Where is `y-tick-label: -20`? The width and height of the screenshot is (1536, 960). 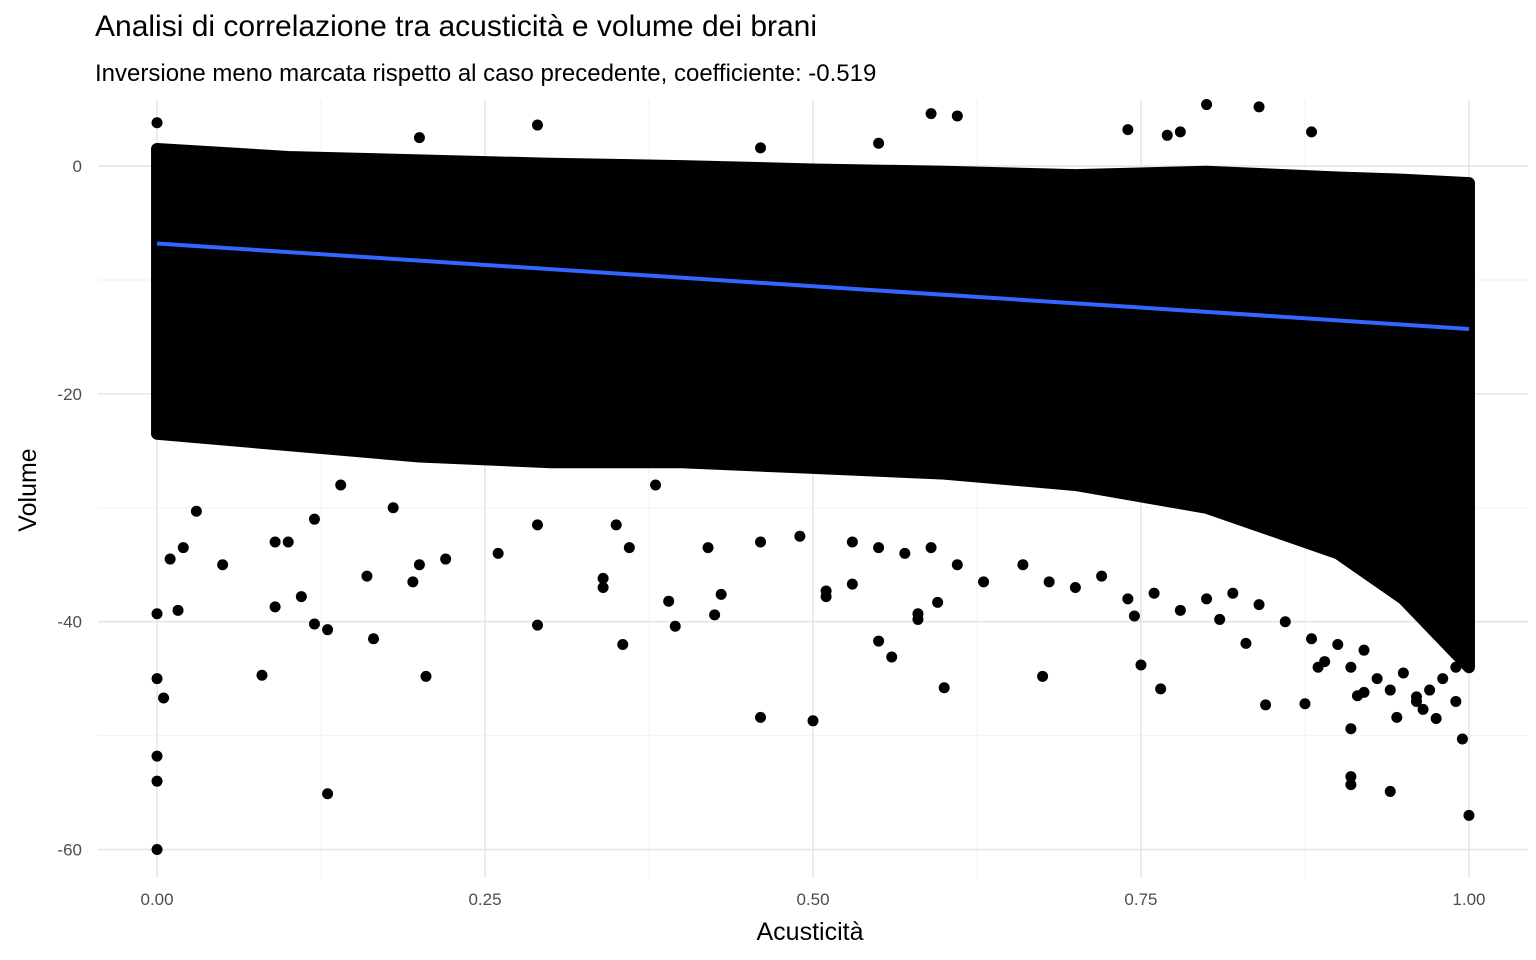 y-tick-label: -20 is located at coordinates (69, 394).